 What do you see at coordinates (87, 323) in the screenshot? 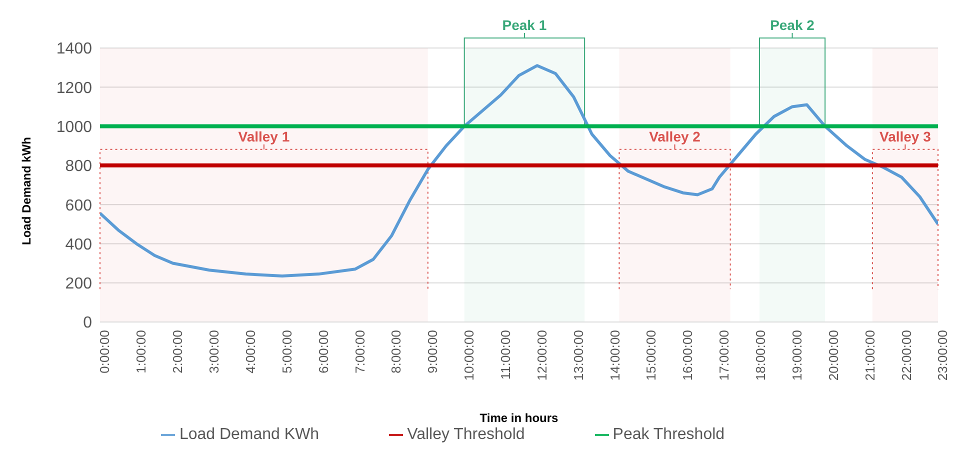
I see `y-tick-label: 0` at bounding box center [87, 323].